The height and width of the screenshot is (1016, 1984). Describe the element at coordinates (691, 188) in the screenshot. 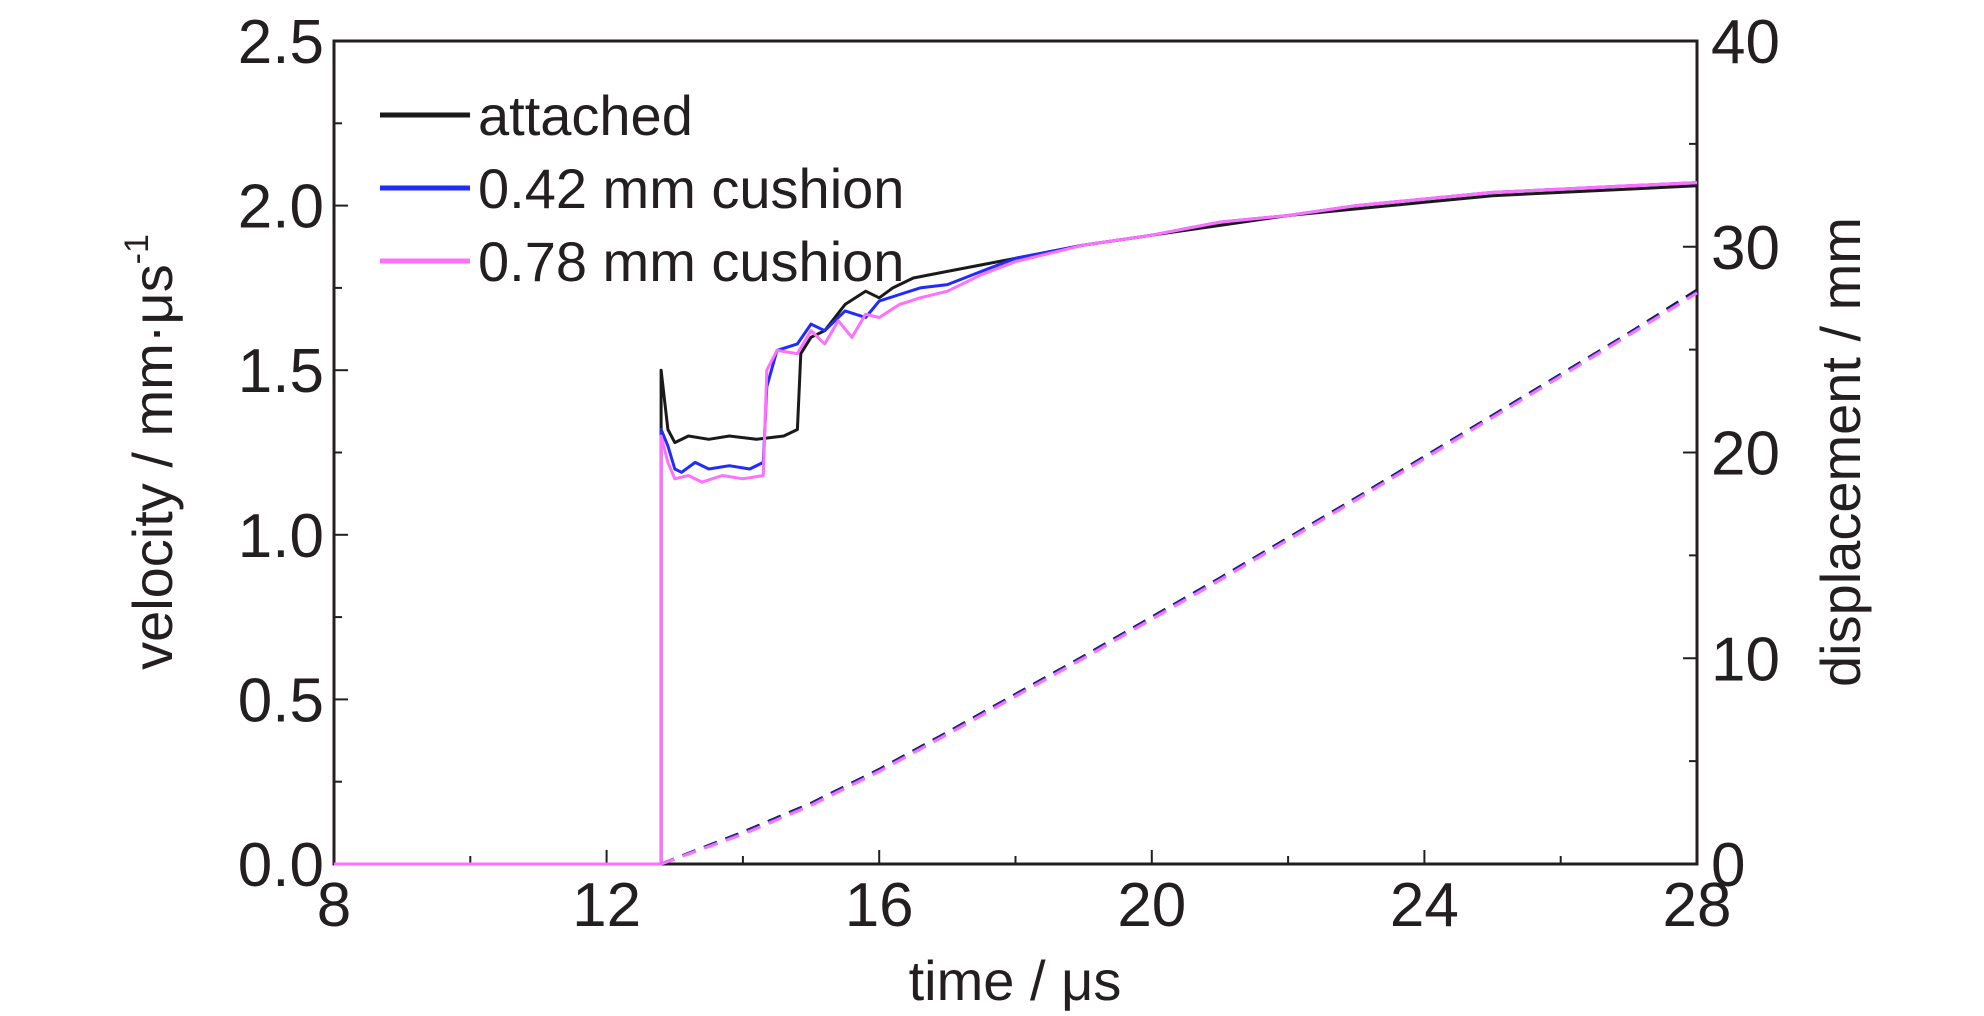

I see `legend-label-042: 0.42 mm cushion` at that location.